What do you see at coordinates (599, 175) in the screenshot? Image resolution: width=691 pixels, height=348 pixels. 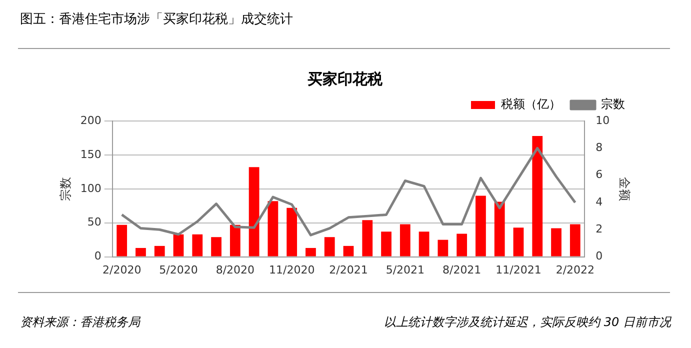 I see `y2-tick-label: 6` at bounding box center [599, 175].